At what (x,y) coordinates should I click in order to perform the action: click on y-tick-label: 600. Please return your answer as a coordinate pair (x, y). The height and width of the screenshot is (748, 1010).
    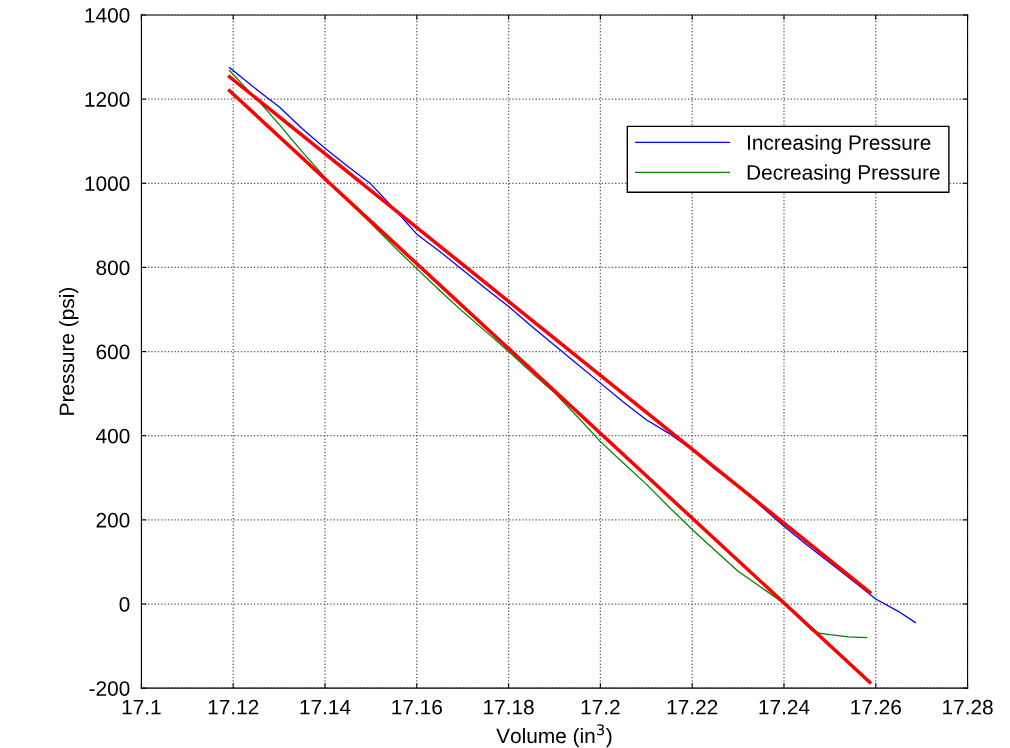
    Looking at the image, I should click on (113, 352).